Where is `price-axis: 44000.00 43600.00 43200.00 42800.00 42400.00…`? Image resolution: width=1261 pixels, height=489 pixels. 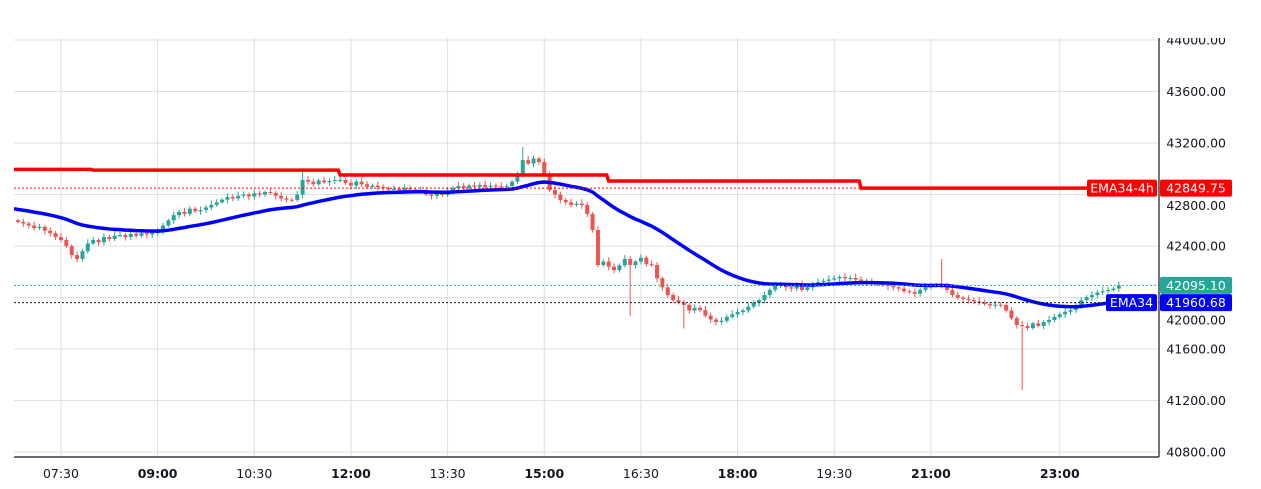
price-axis: 44000.00 43600.00 43200.00 42800.00 42400.00… is located at coordinates (1196, 246).